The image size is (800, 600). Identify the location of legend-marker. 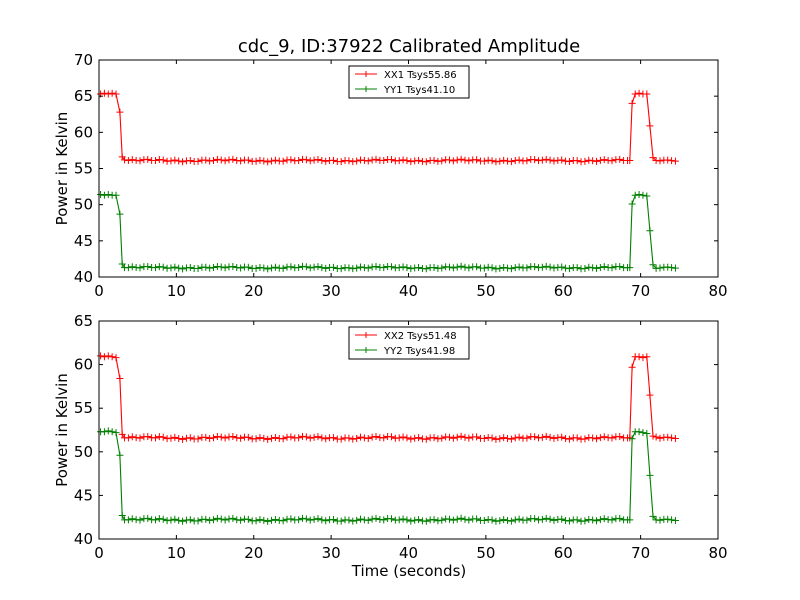
(366, 74).